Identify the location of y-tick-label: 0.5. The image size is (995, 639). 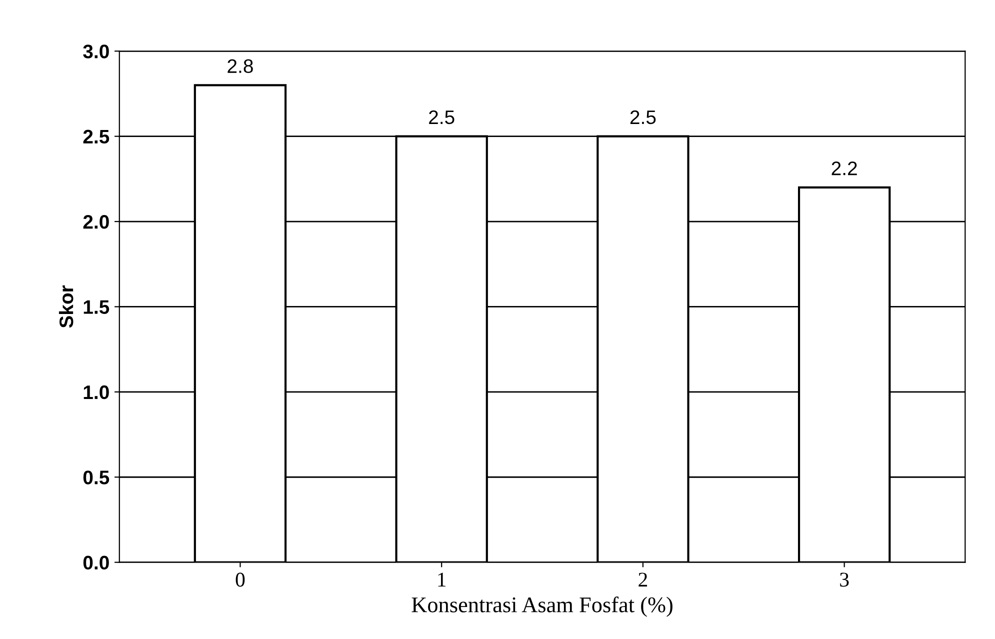
(96, 477).